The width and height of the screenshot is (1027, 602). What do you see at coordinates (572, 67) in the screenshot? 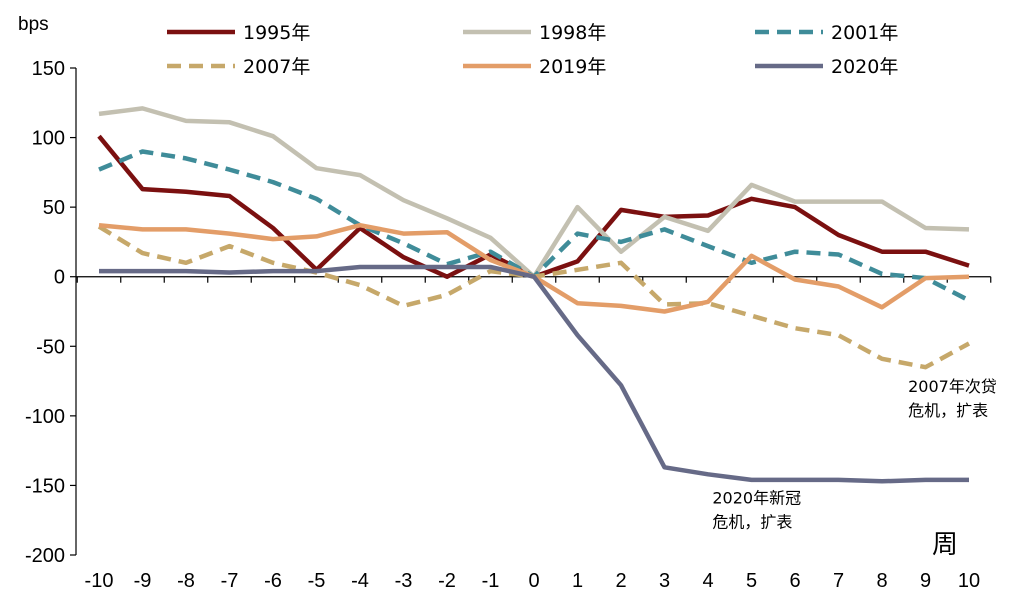
I see `legend-label: 2019年` at bounding box center [572, 67].